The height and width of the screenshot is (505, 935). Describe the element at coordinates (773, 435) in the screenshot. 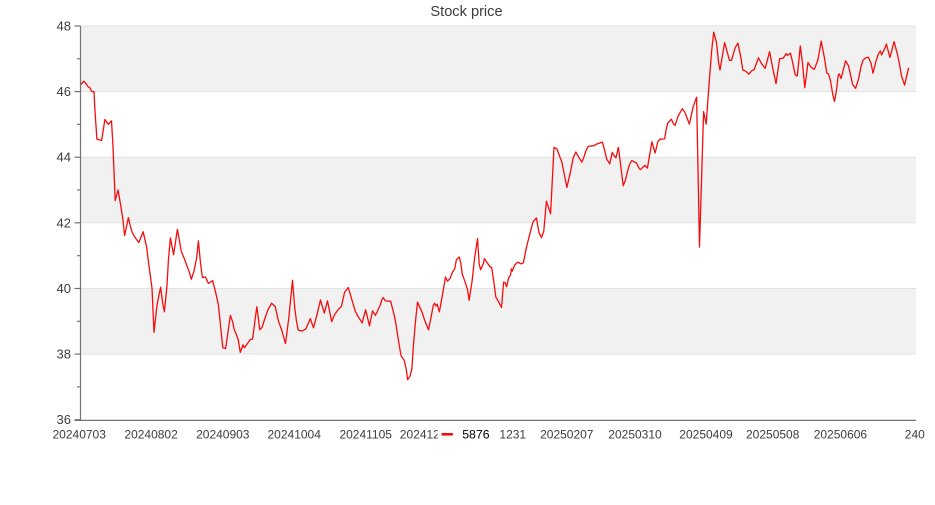

I see `svg-text: 20250508` at that location.